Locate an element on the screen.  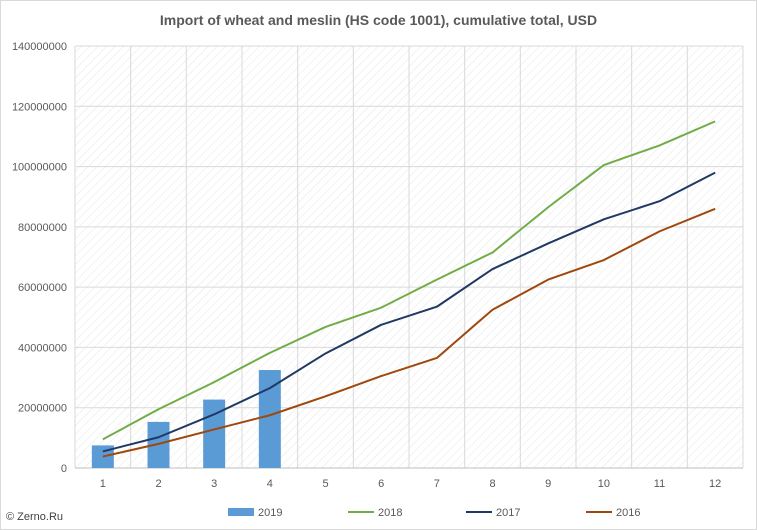
y-tick-label: 20000000 is located at coordinates (42, 409).